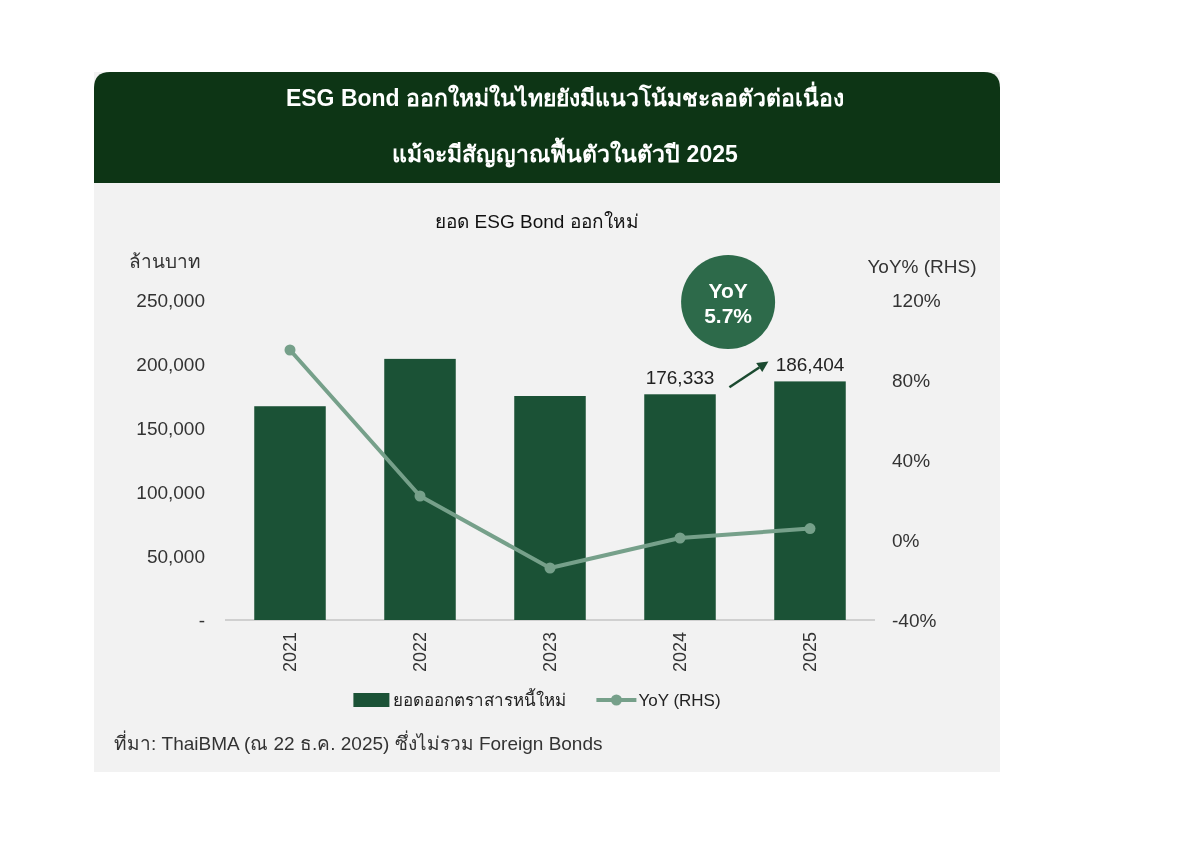 This screenshot has width=1200, height=864. I want to click on y-tick-label: 200,000, so click(170, 364).